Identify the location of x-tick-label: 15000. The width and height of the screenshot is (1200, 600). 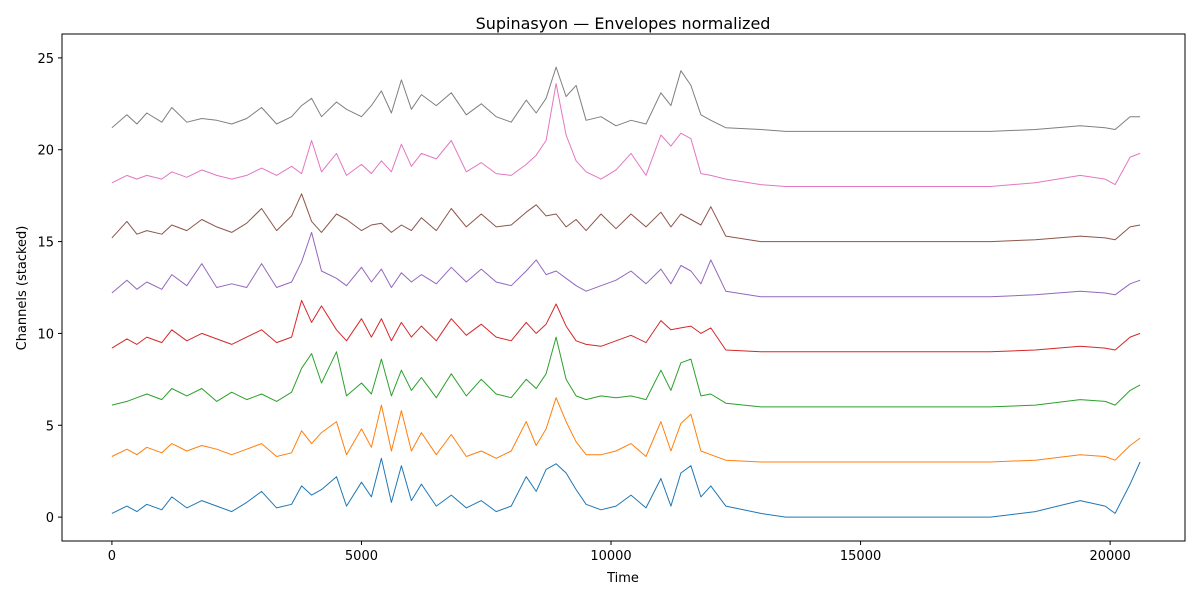
(860, 556).